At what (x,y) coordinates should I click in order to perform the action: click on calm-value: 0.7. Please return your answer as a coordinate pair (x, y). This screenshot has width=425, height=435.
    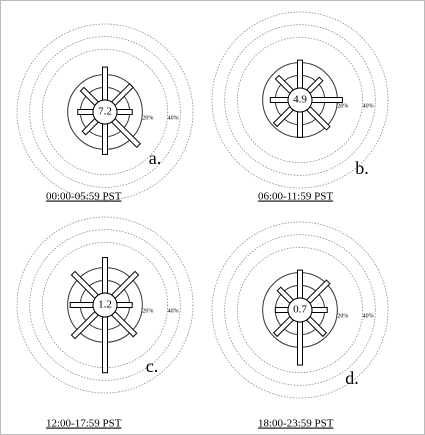
    Looking at the image, I should click on (300, 310).